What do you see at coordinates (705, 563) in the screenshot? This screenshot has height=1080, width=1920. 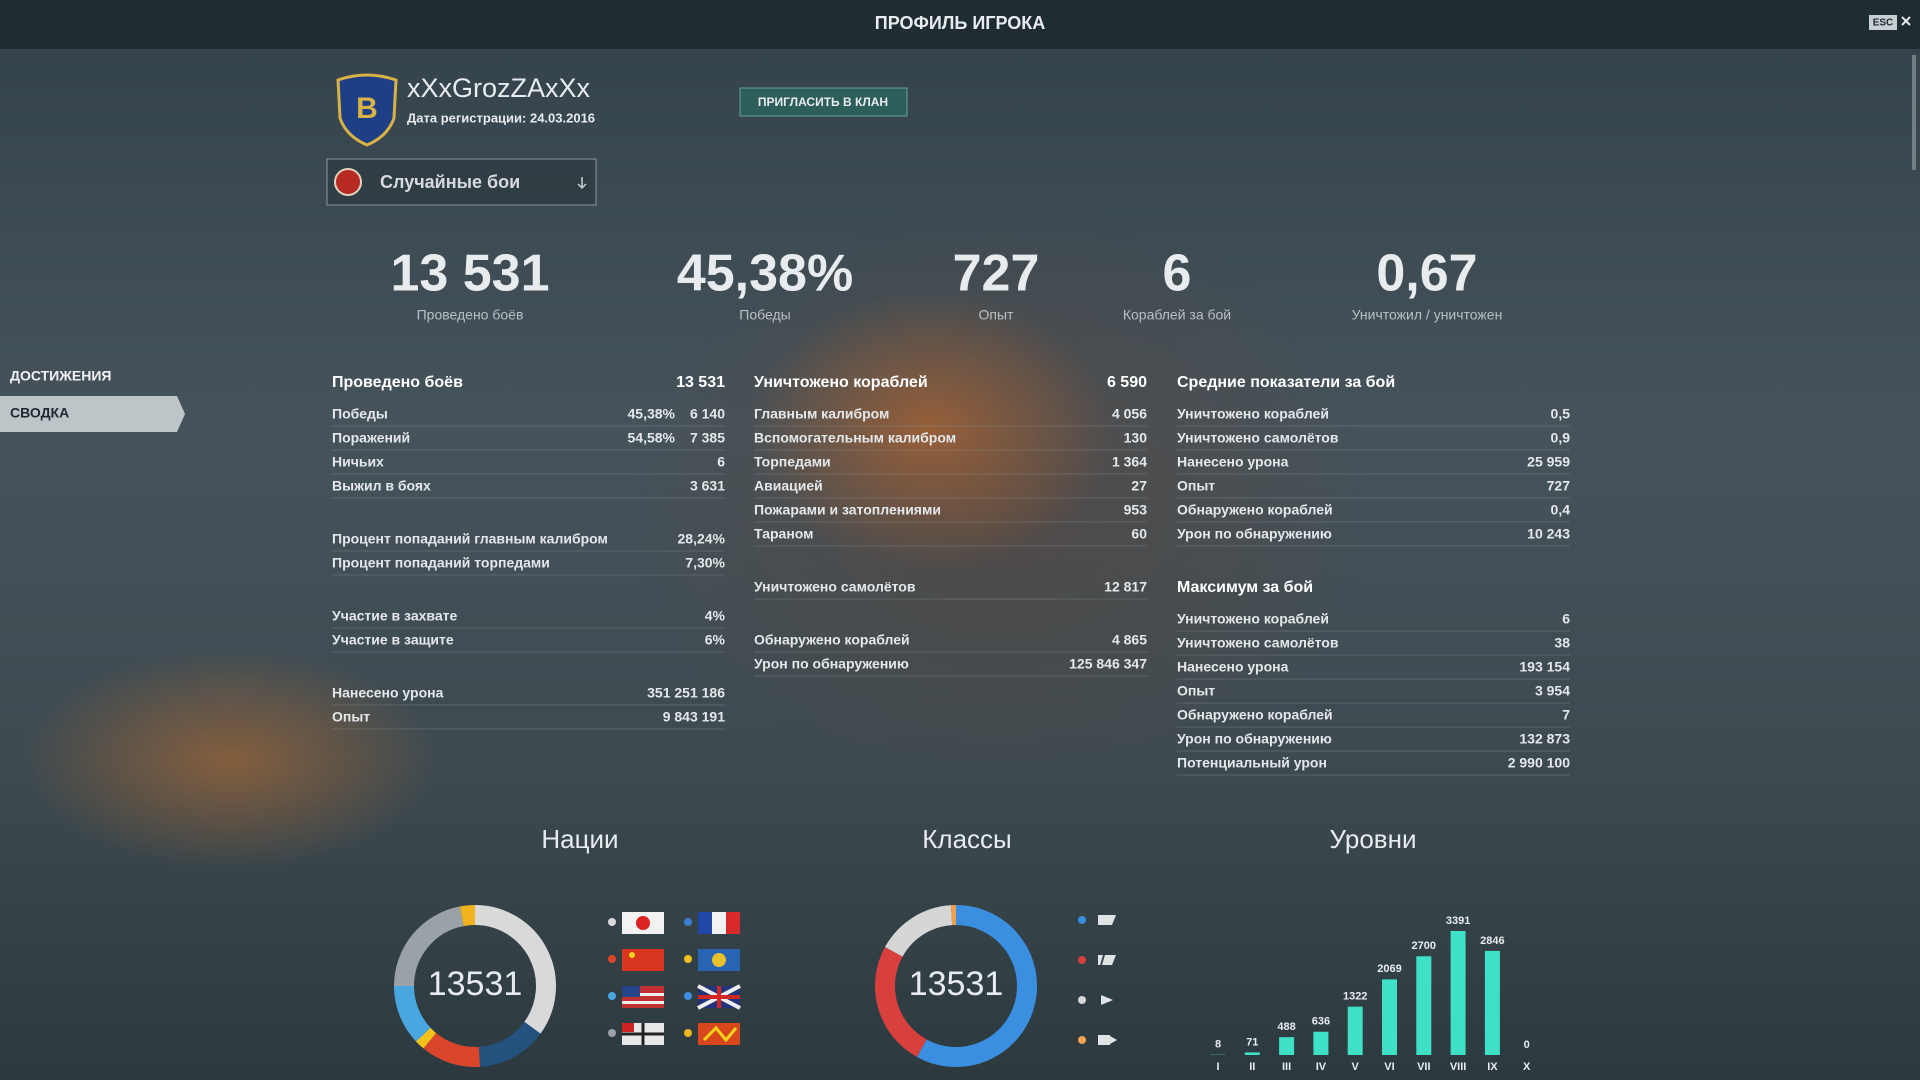 I see `stat-value: 7,30%` at bounding box center [705, 563].